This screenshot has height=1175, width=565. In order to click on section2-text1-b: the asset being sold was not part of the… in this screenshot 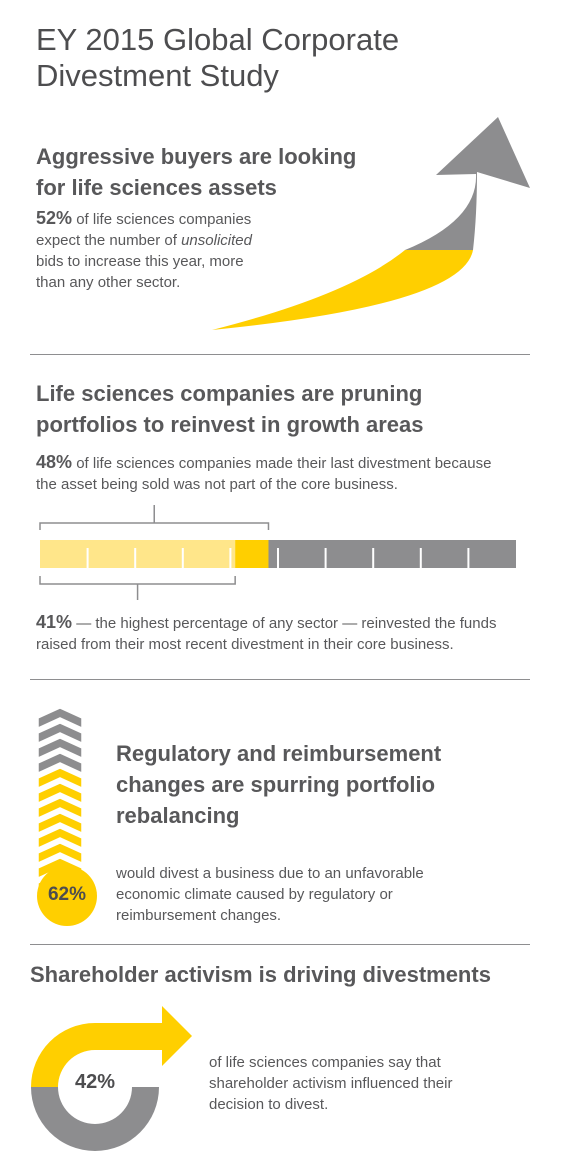, I will do `click(217, 484)`.